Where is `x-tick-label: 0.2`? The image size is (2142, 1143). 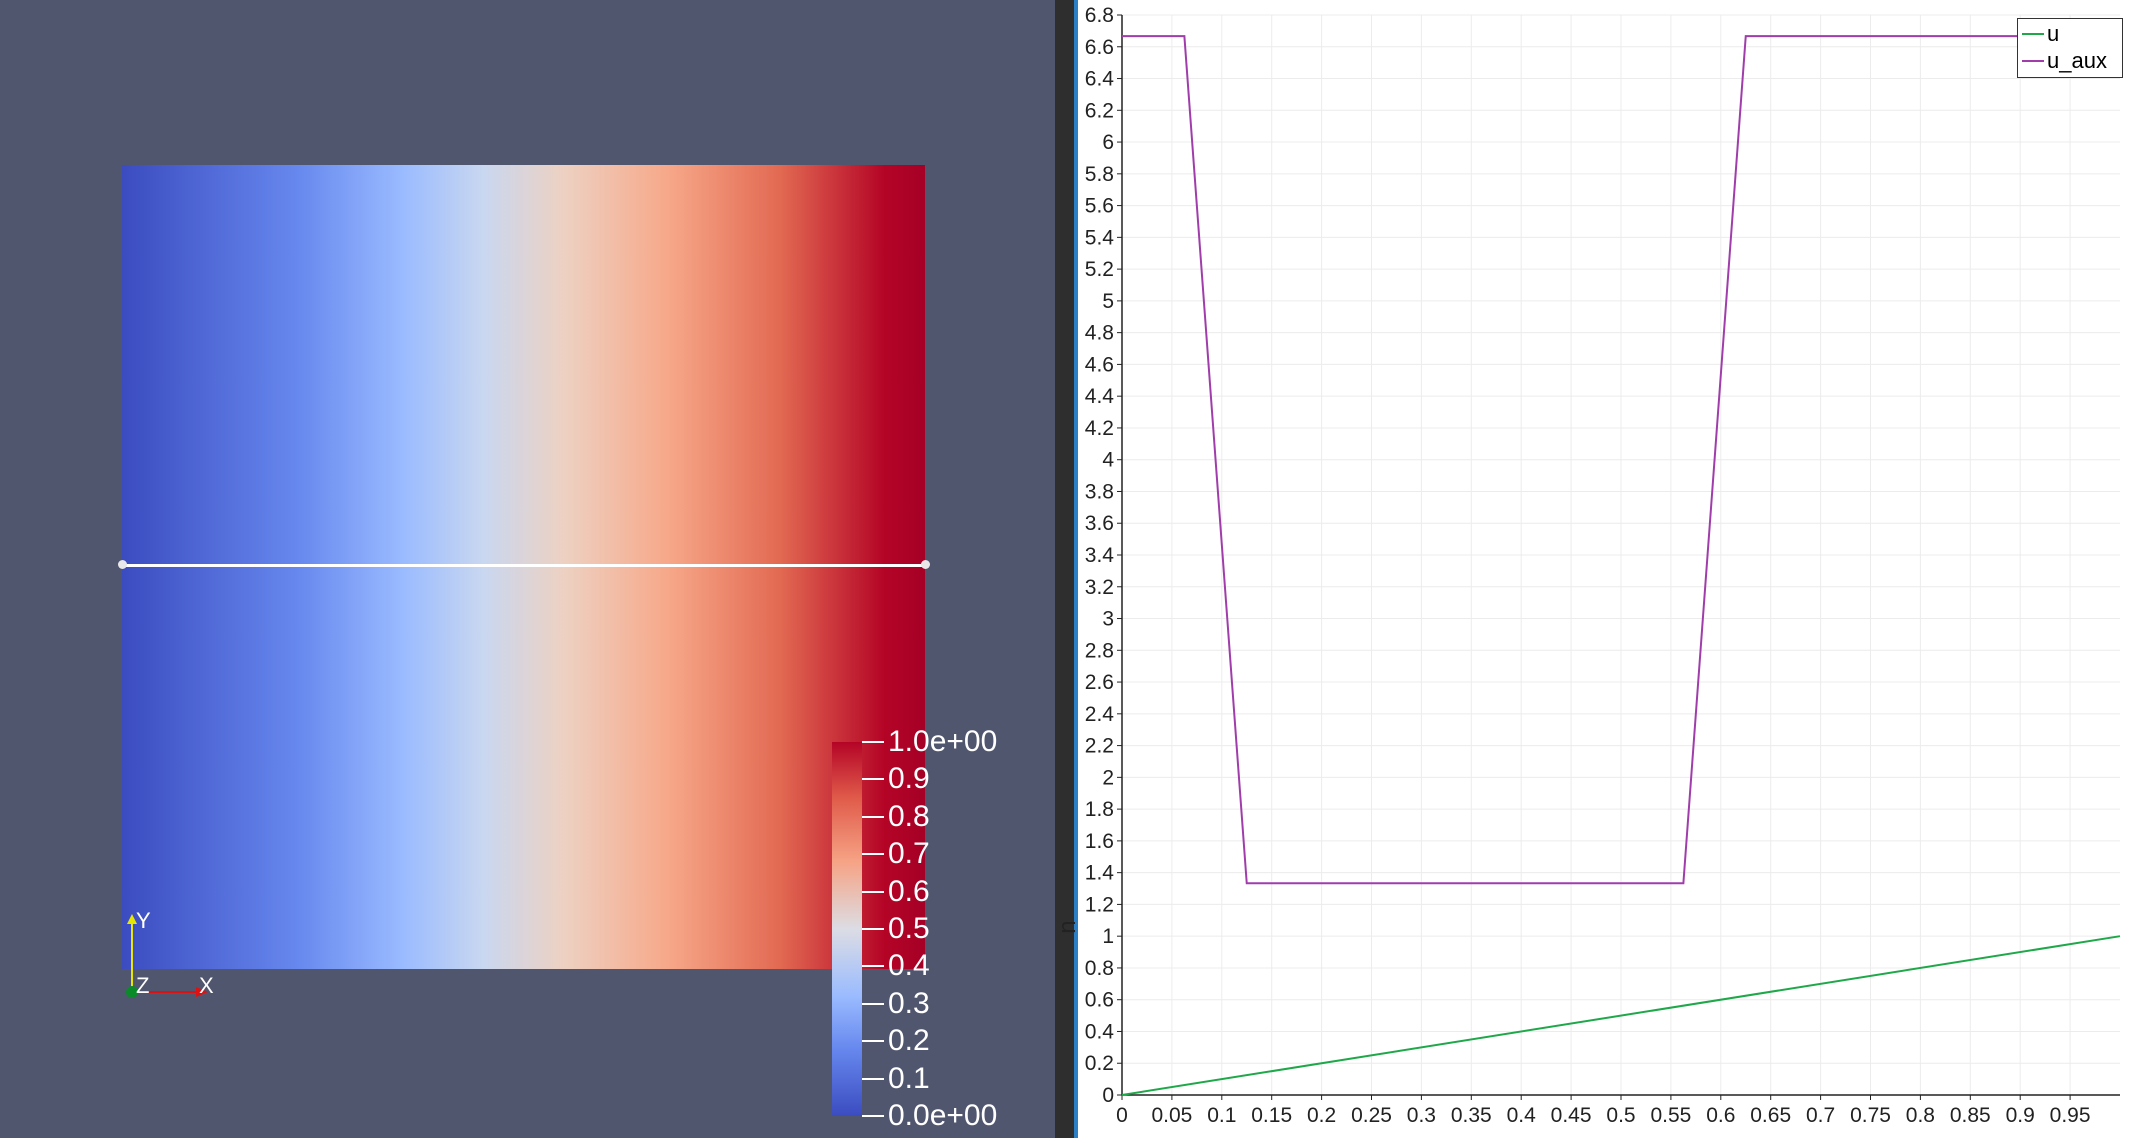
x-tick-label: 0.2 is located at coordinates (1321, 1115).